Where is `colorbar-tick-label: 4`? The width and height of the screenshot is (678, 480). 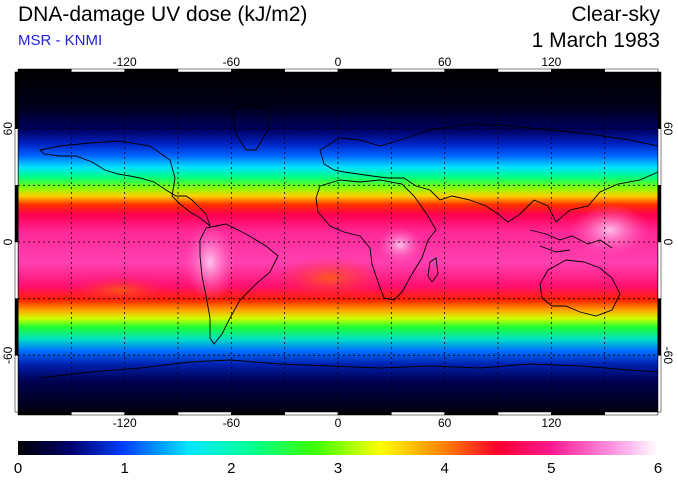
colorbar-tick-label: 4 is located at coordinates (444, 468).